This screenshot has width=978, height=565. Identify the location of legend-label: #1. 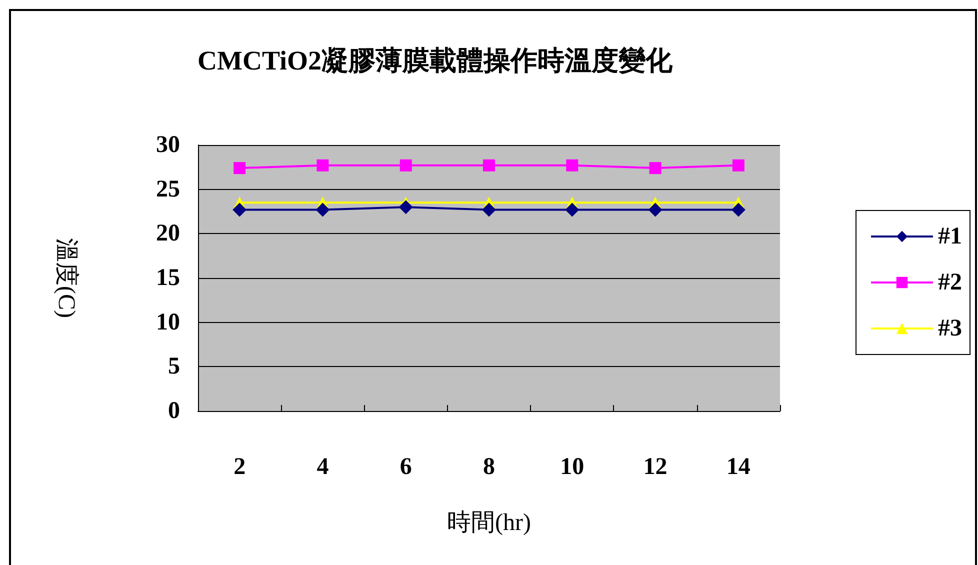
(950, 237).